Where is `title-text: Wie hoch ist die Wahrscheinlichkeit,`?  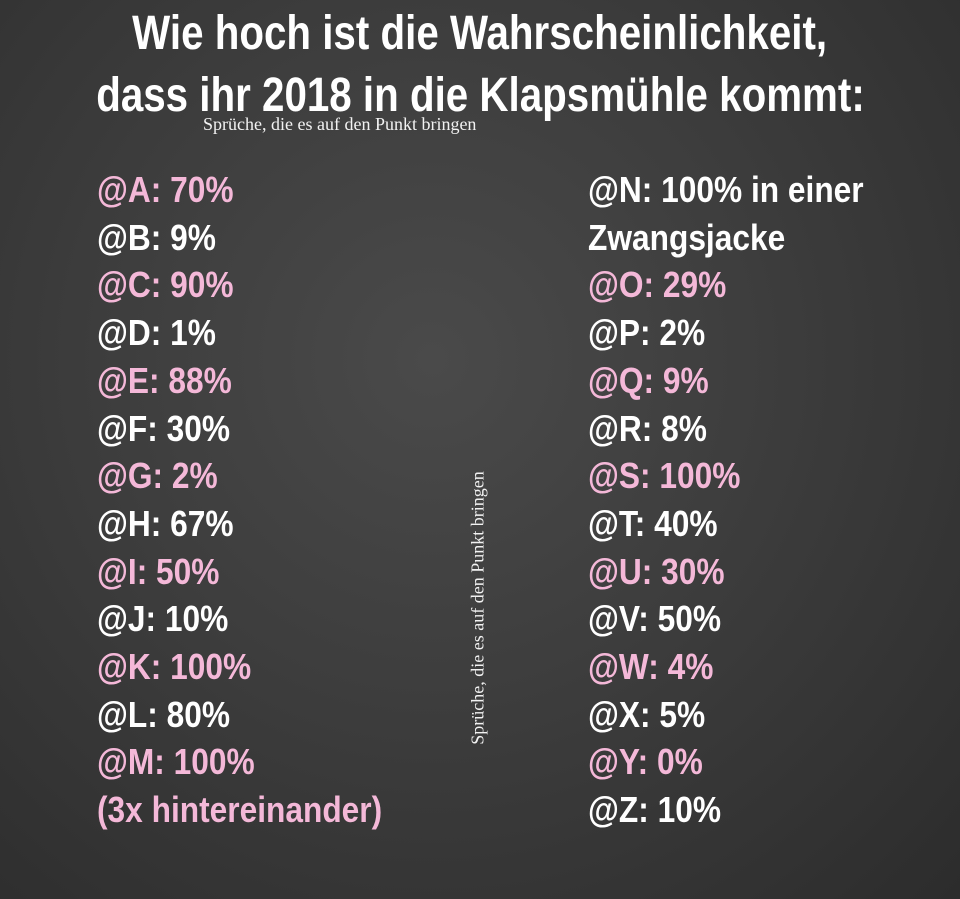
title-text: Wie hoch ist die Wahrscheinlichkeit, is located at coordinates (480, 33).